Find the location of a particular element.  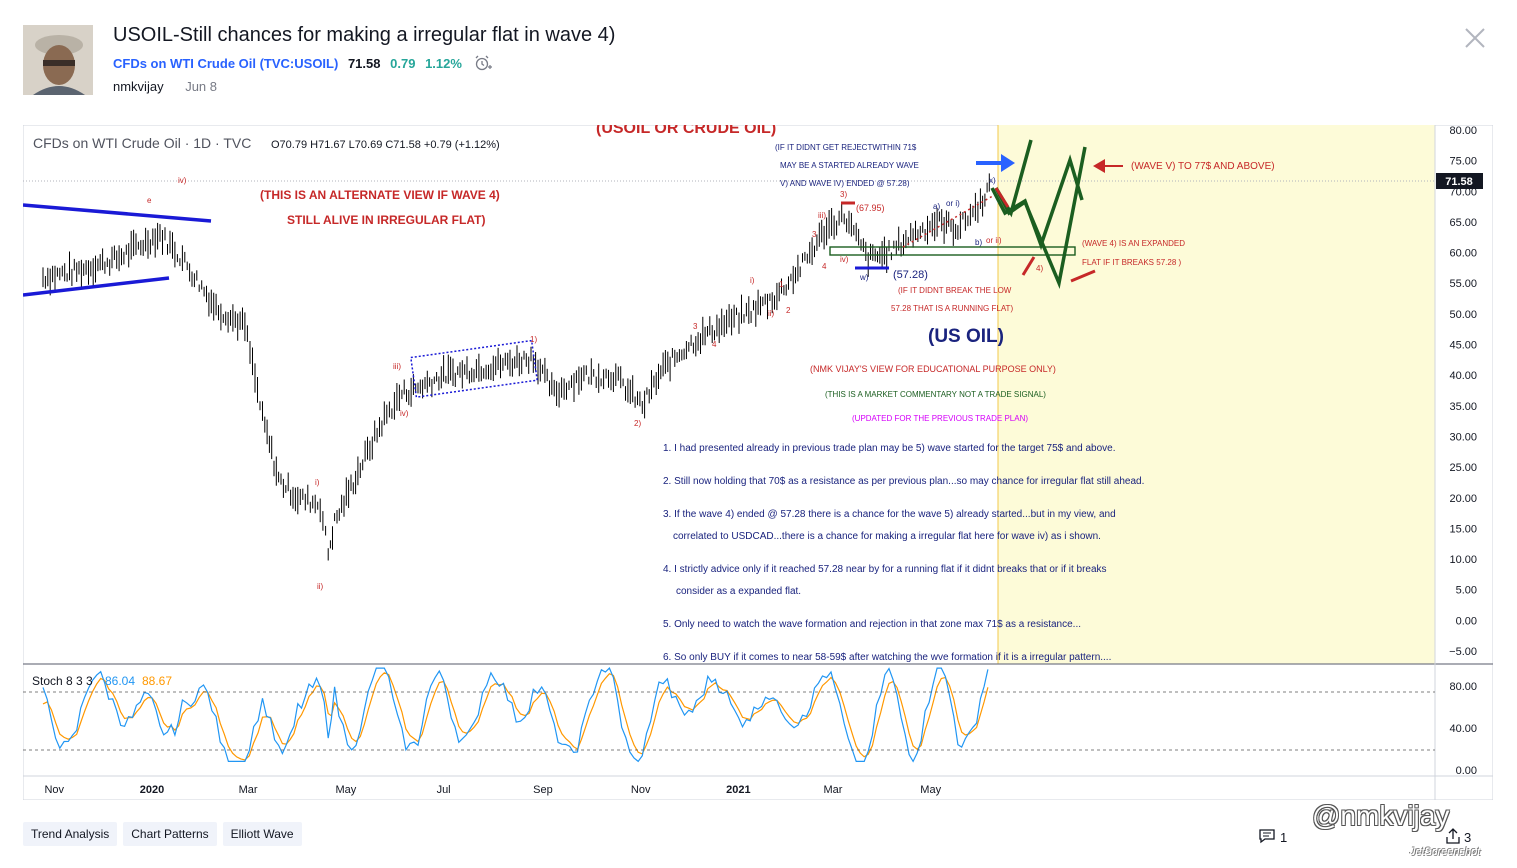

reject-line1: (IF IT DIDNT GET REJECTWITHIN 71$ is located at coordinates (846, 147).